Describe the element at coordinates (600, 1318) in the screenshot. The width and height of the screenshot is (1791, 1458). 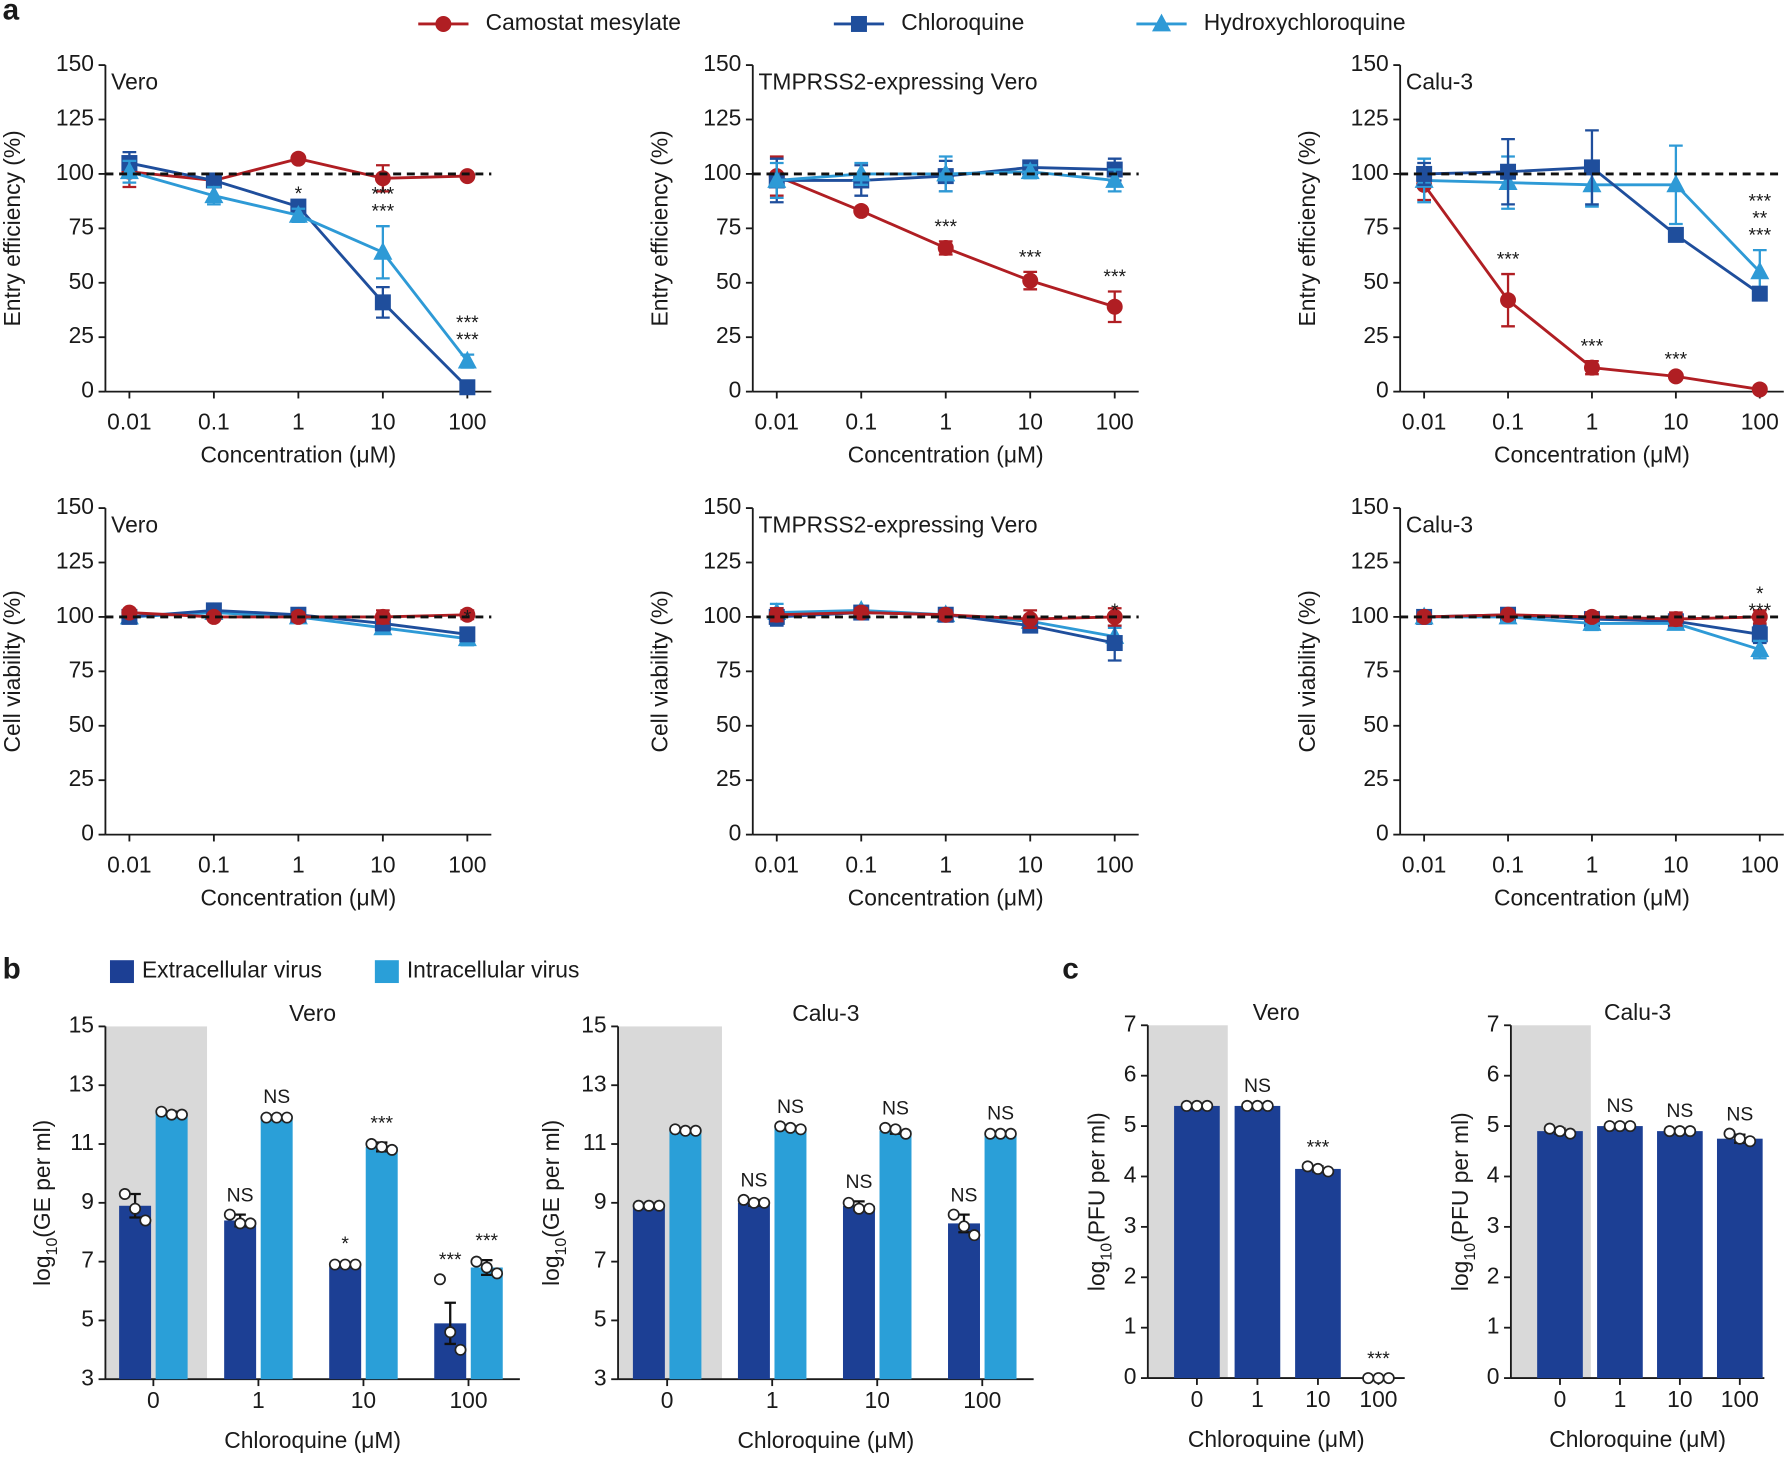
I see `y-tick-label: 5` at that location.